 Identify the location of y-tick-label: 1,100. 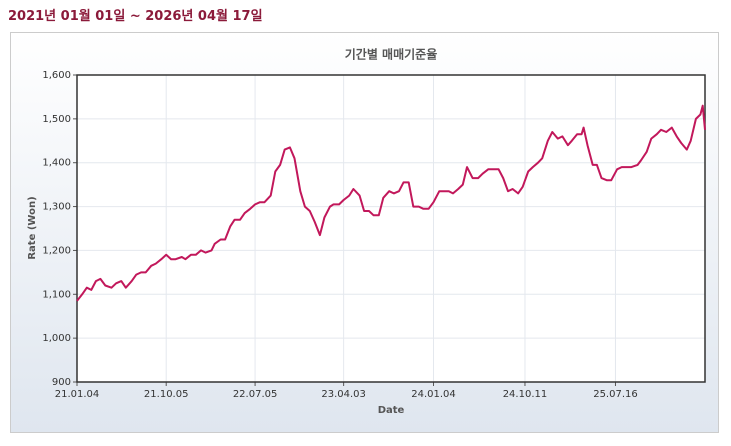
(56, 294).